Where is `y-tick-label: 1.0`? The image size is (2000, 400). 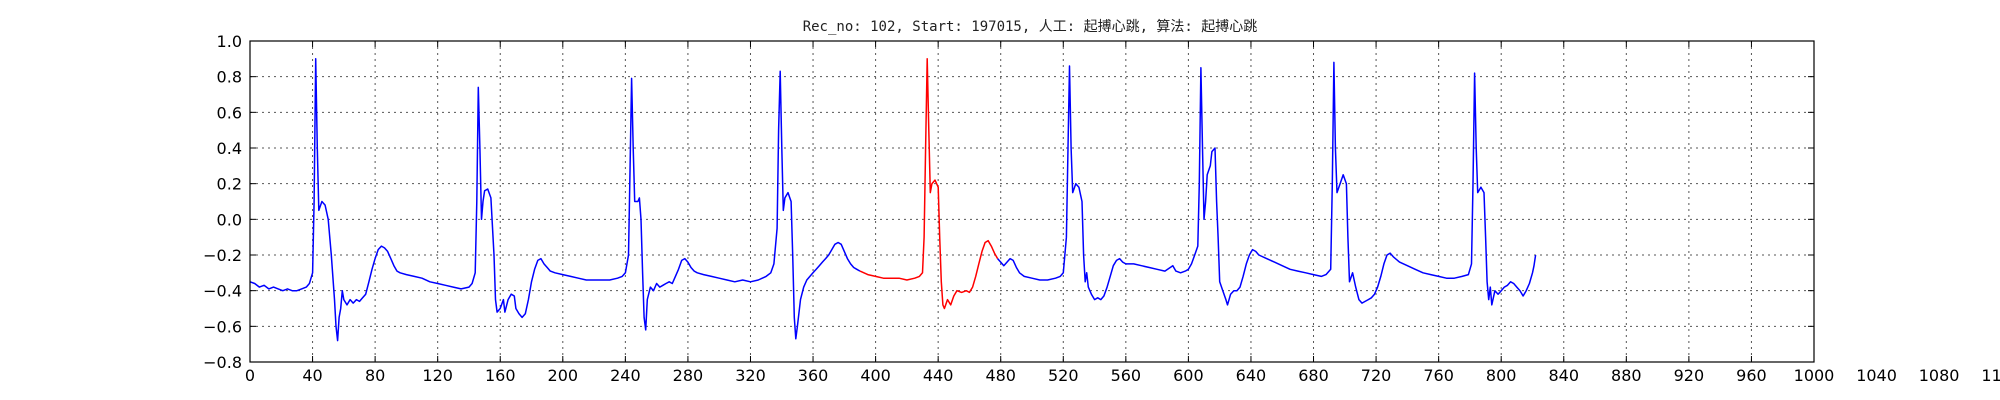 y-tick-label: 1.0 is located at coordinates (229, 41).